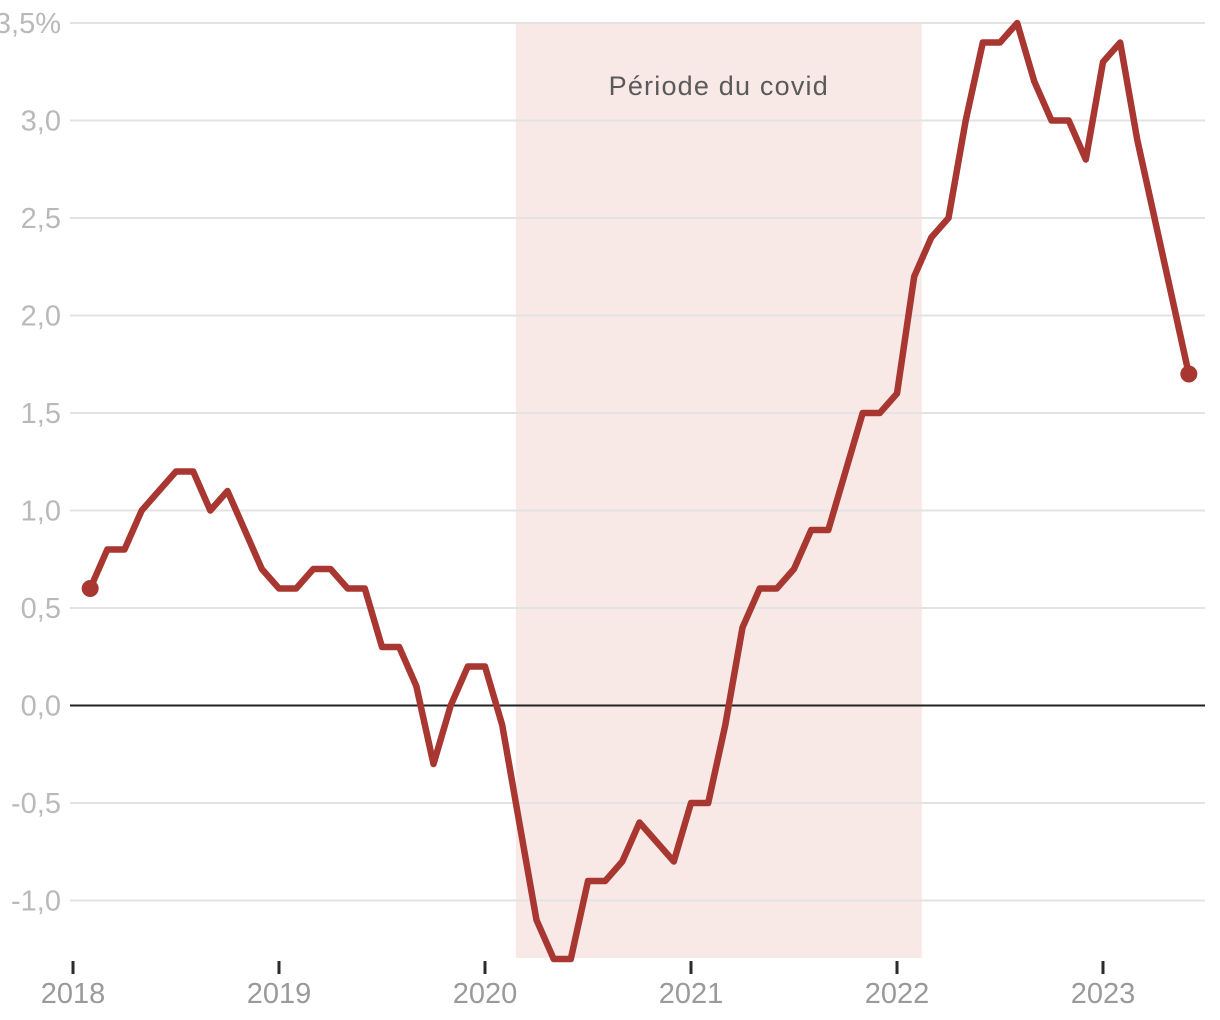 This screenshot has width=1220, height=1020. What do you see at coordinates (73, 994) in the screenshot?
I see `x-axis-year-label: 2018` at bounding box center [73, 994].